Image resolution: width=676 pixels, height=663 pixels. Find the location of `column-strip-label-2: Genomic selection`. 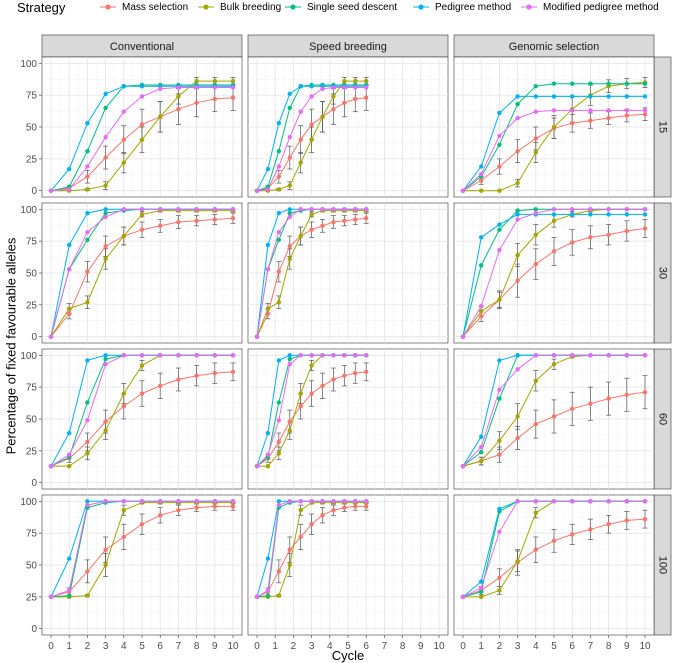

column-strip-label-2: Genomic selection is located at coordinates (554, 47).